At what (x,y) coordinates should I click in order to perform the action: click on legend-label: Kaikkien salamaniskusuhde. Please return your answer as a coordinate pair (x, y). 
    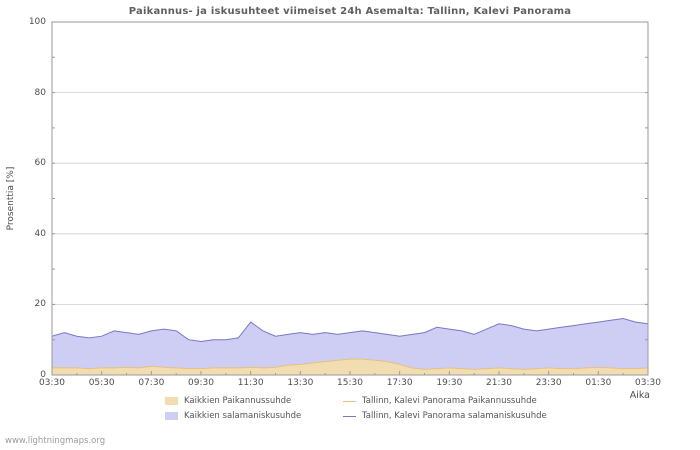
    Looking at the image, I should click on (243, 416).